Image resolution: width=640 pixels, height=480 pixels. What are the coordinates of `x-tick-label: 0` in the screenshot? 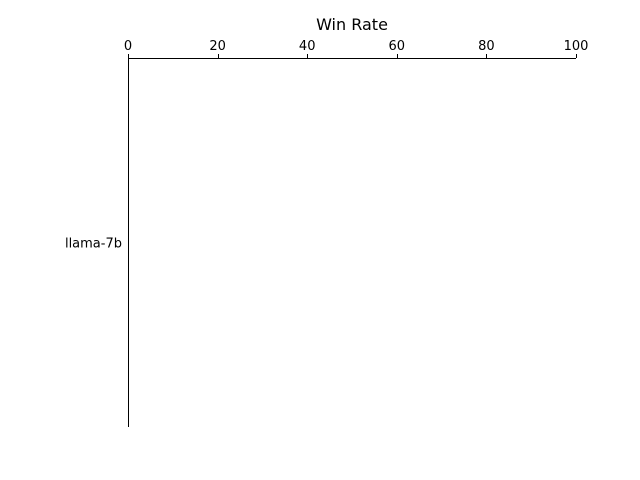 It's located at (128, 46).